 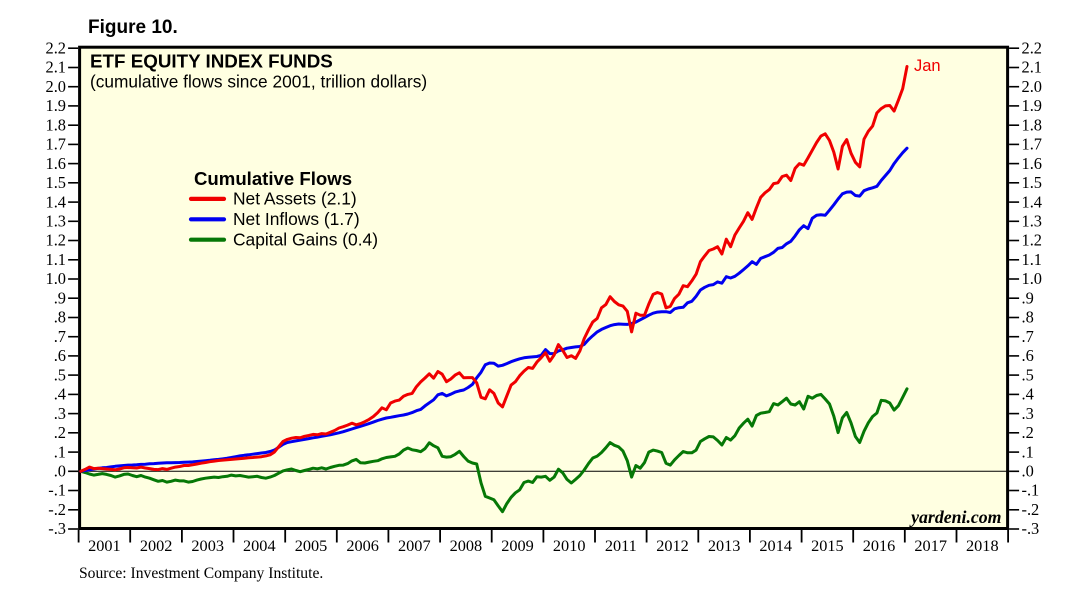 I want to click on svg-text: 2017, so click(x=930, y=545).